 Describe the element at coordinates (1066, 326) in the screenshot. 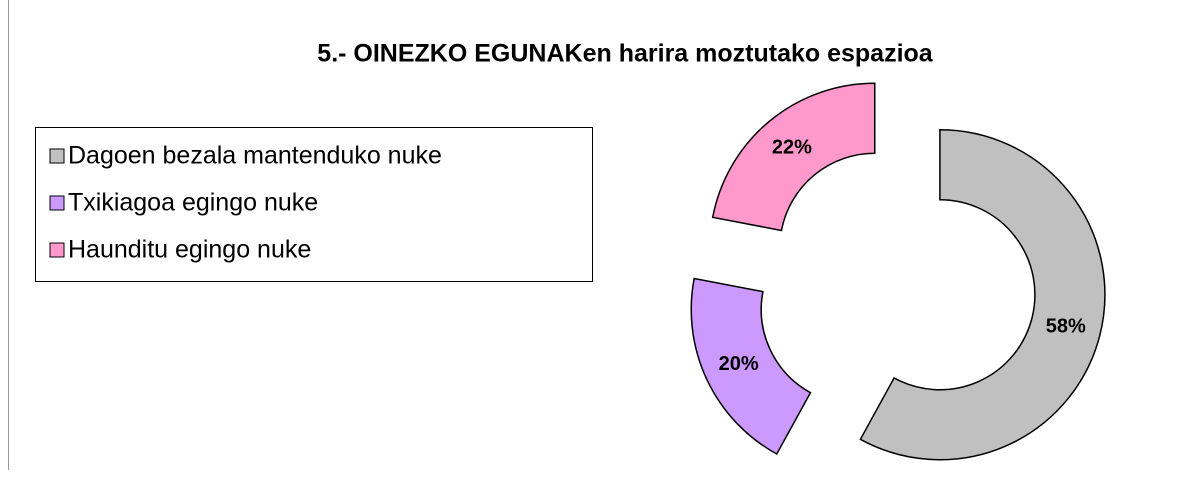

I see `data-label: 58%` at that location.